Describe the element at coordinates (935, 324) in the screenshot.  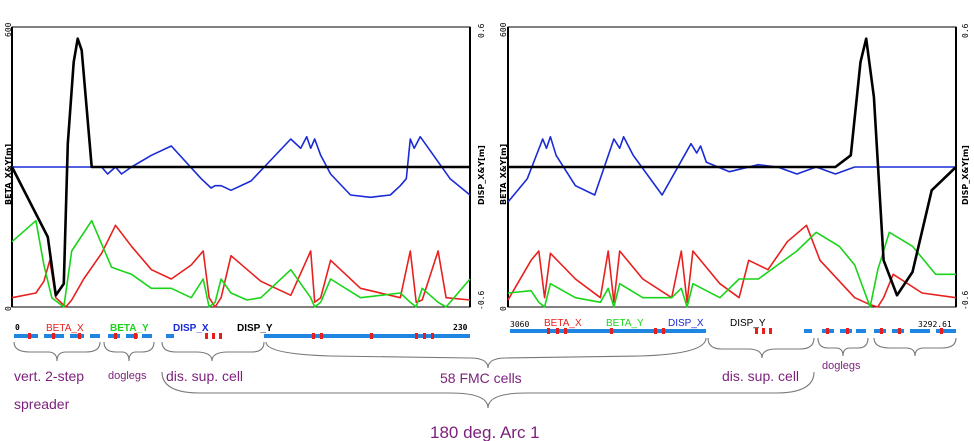
I see `right-xlabel-end: 3292.61` at that location.